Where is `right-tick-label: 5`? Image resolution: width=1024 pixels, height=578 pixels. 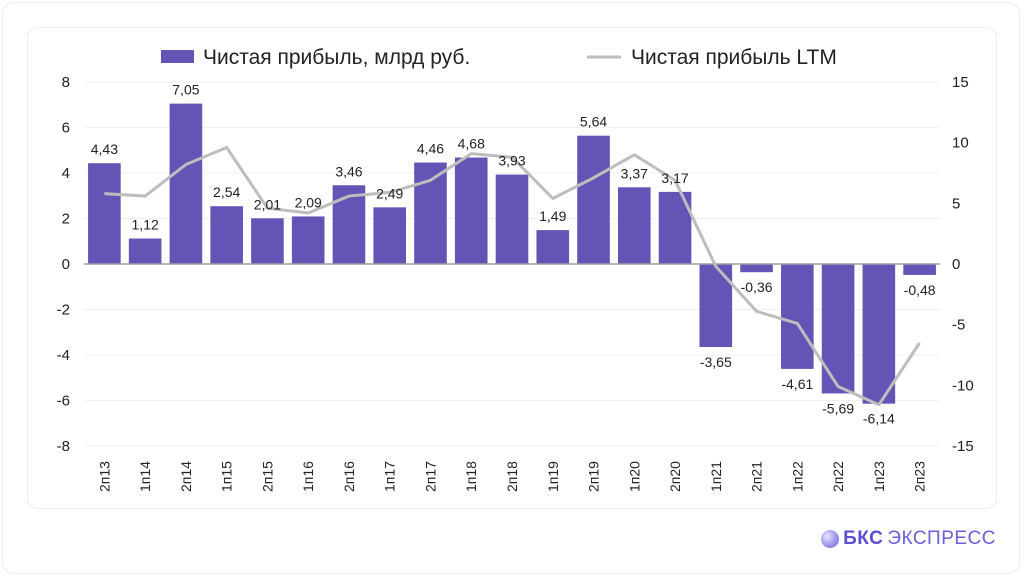
right-tick-label: 5 is located at coordinates (956, 203).